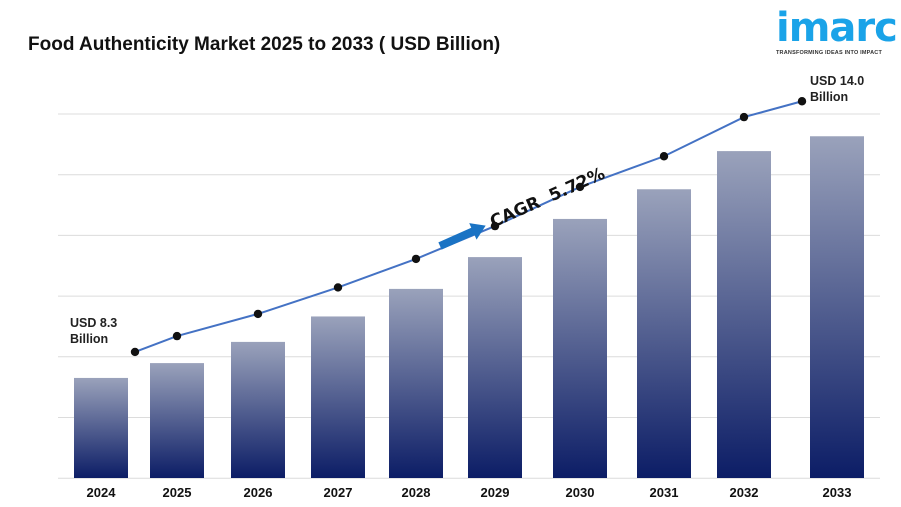  I want to click on x-tick-label: 2024, so click(102, 492).